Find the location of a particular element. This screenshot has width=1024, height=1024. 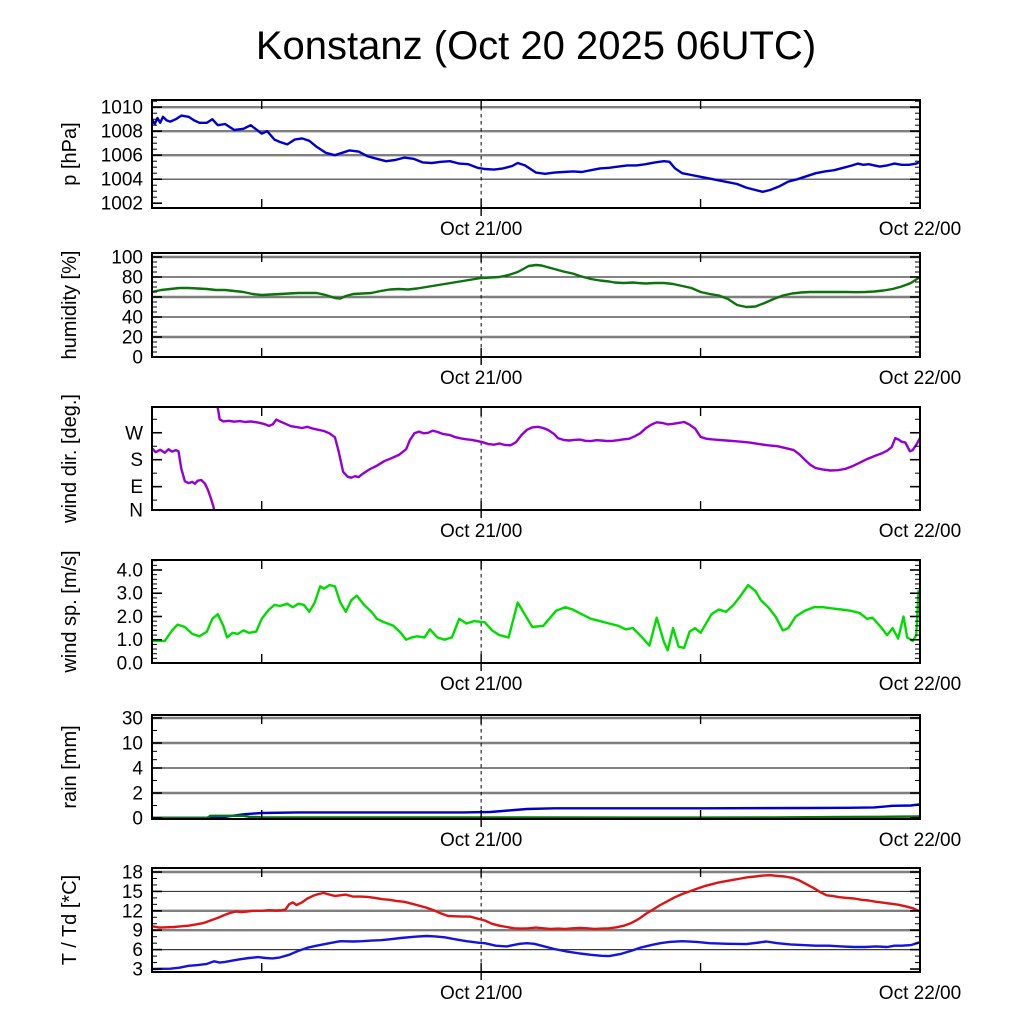

y-tick-label: 1004 is located at coordinates (122, 180).